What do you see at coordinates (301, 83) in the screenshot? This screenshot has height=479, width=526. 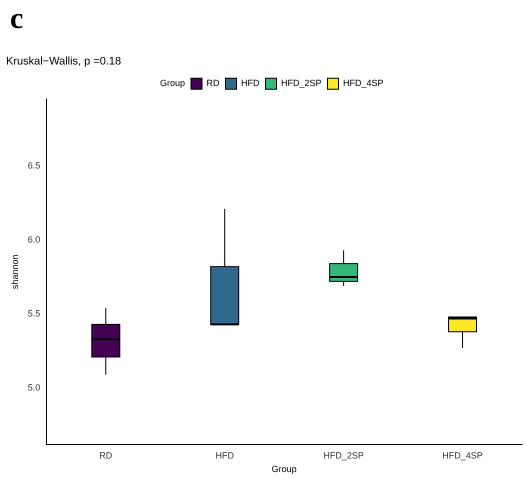 I see `legend-label: HFD_2SP` at bounding box center [301, 83].